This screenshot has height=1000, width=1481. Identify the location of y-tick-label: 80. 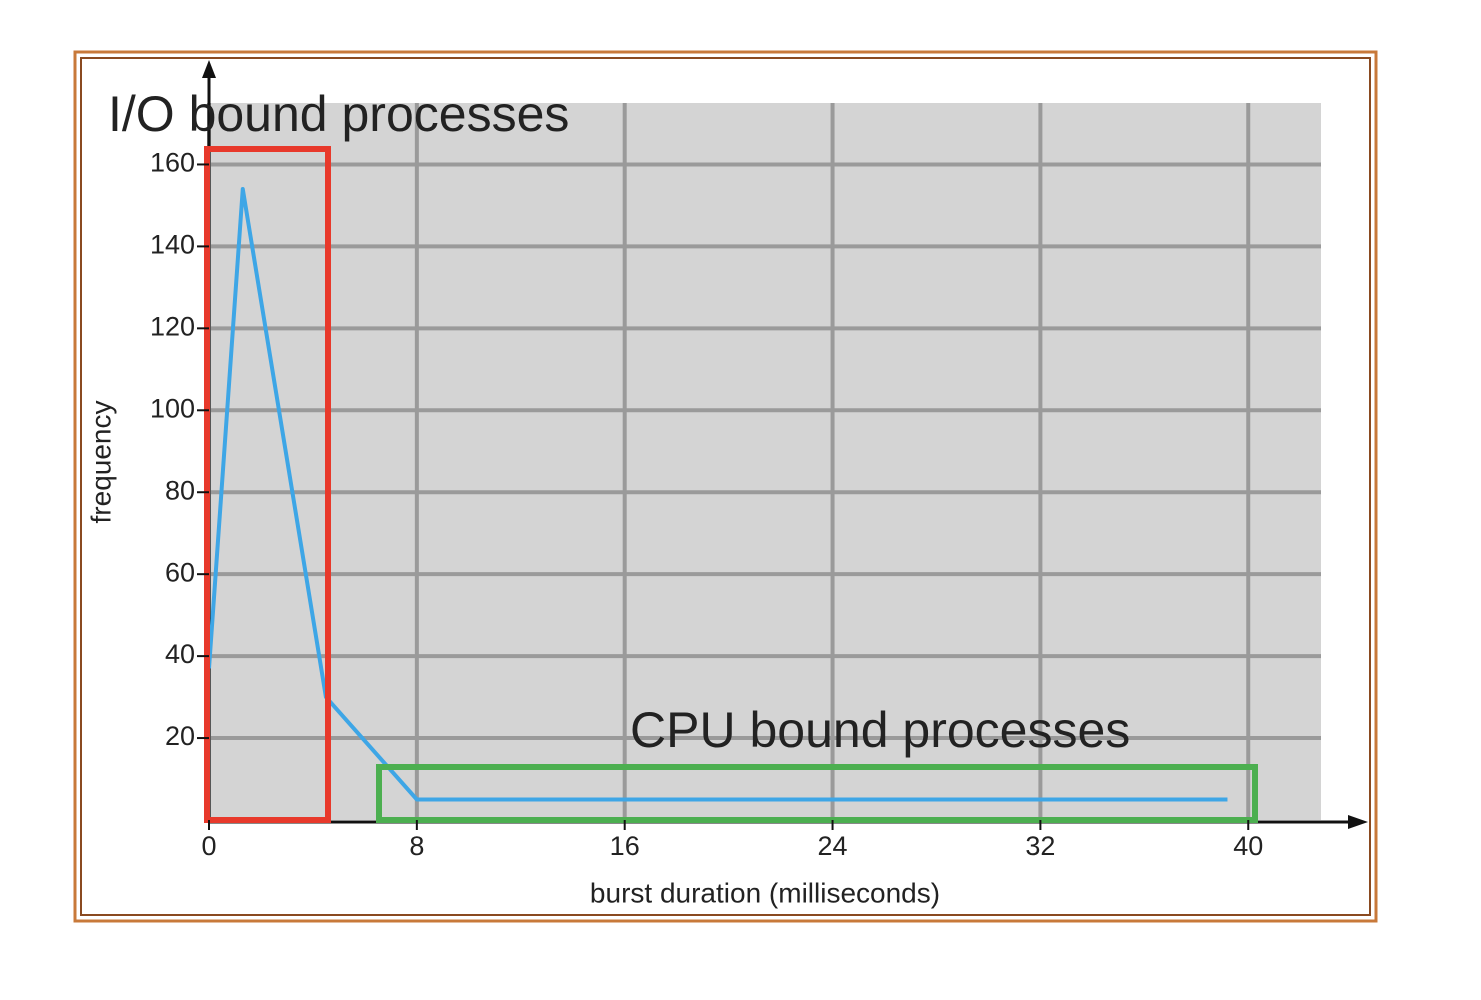
(180, 490).